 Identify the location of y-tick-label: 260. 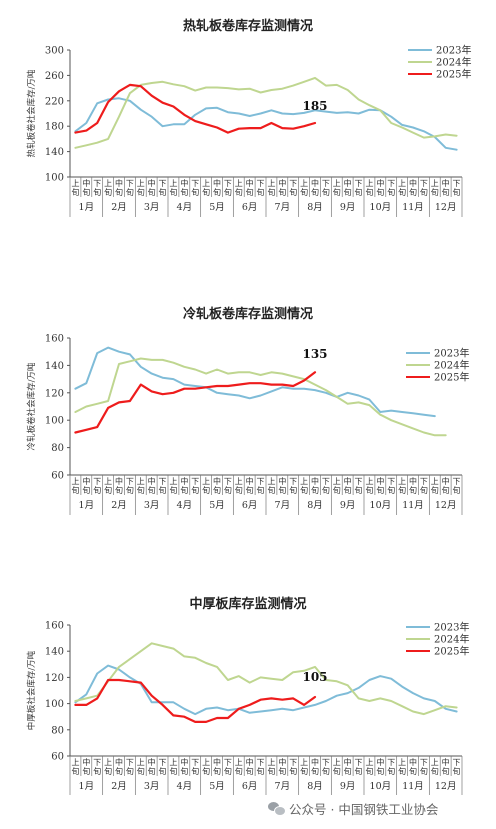
(54, 76).